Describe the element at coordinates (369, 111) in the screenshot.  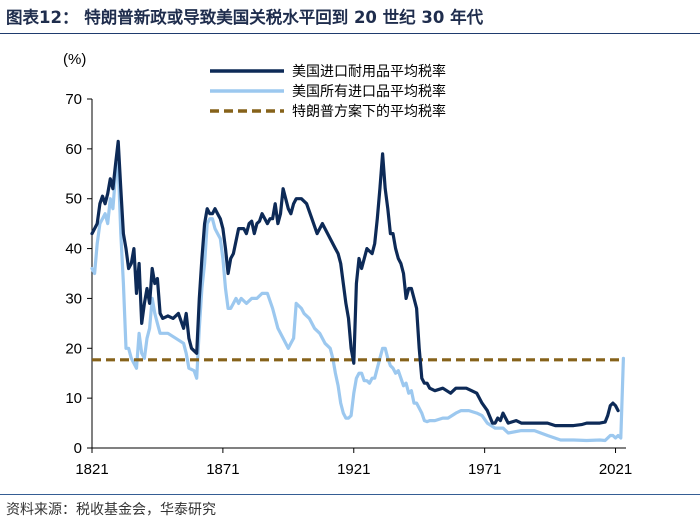
I see `legend-label-trump: 特朗普方案下的平均税率` at that location.